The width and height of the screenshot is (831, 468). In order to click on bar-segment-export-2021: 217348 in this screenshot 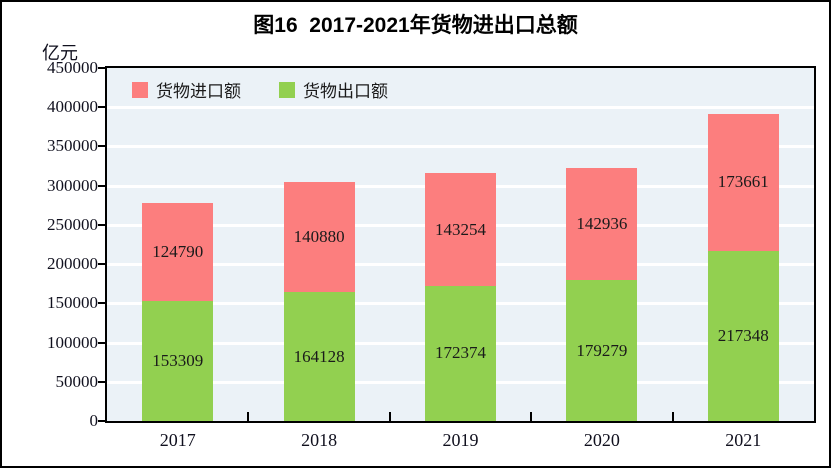, I will do `click(743, 335)`.